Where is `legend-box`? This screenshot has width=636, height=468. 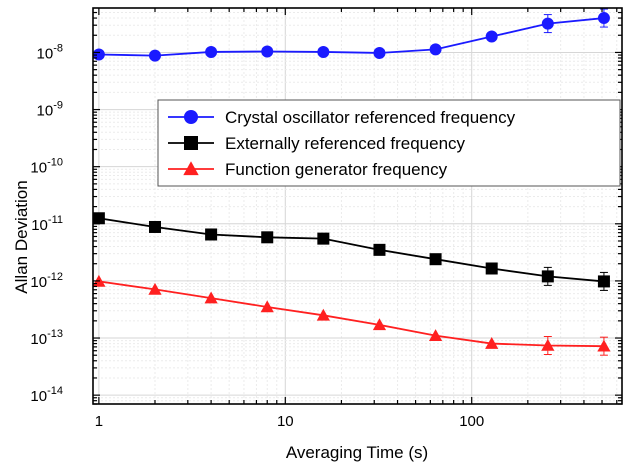
legend-box is located at coordinates (389, 143).